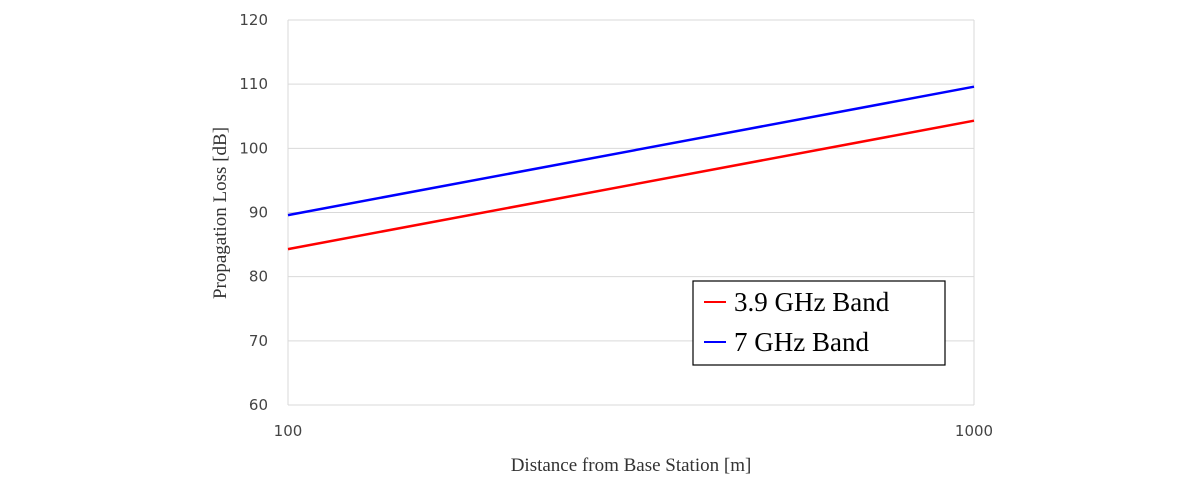 Image resolution: width=1200 pixels, height=500 pixels. Describe the element at coordinates (253, 20) in the screenshot. I see `y-tick-label-120: 120` at that location.